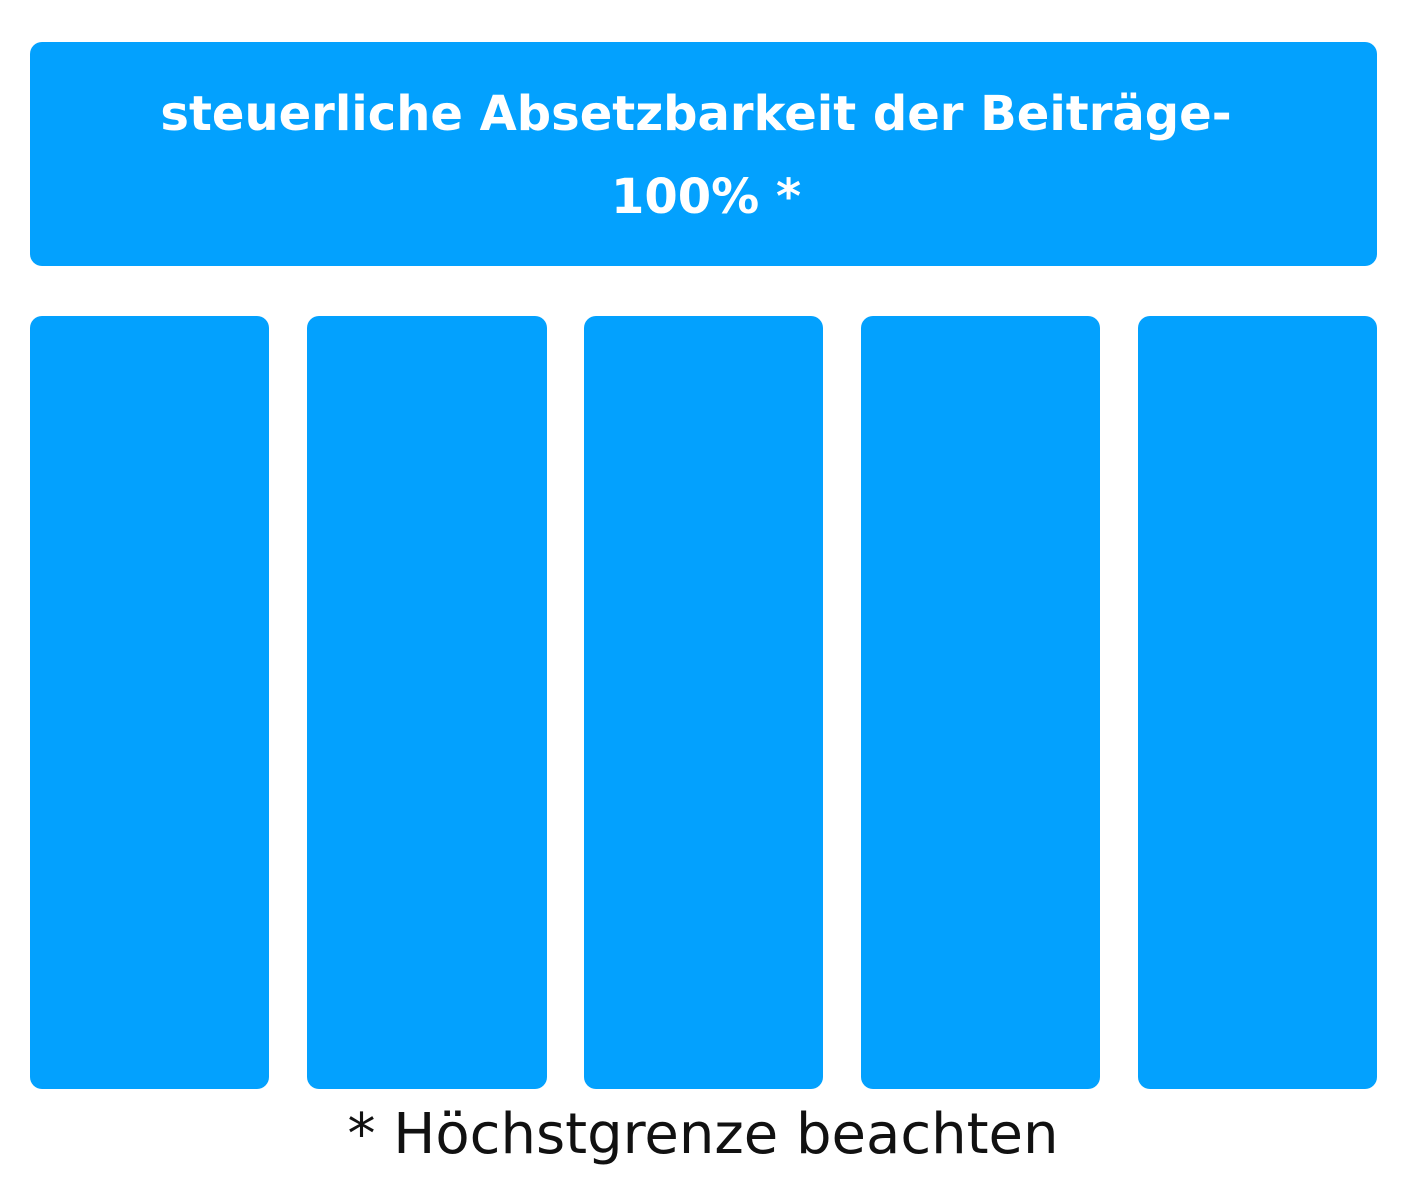 This screenshot has width=1410, height=1182. What do you see at coordinates (706, 197) in the screenshot?
I see `header-title-line: 100% *` at bounding box center [706, 197].